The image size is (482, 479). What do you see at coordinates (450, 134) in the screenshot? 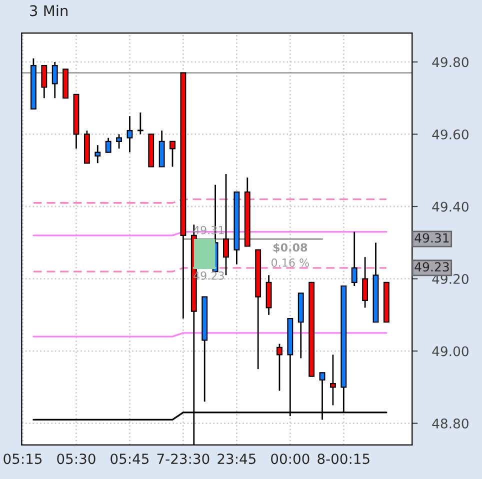
I see `y-tick-label: 49.60` at bounding box center [450, 134].